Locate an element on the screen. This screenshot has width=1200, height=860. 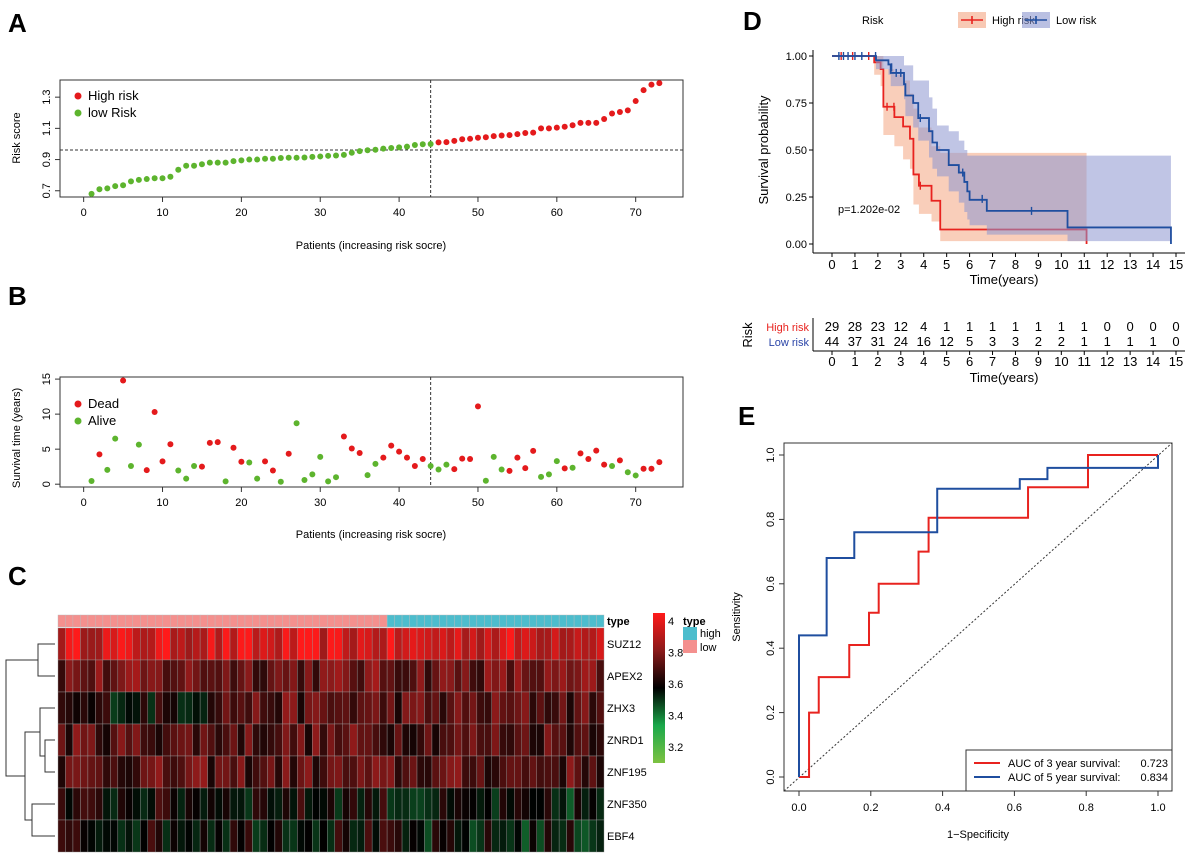
table-x-tick-label: 10 is located at coordinates (1061, 361).